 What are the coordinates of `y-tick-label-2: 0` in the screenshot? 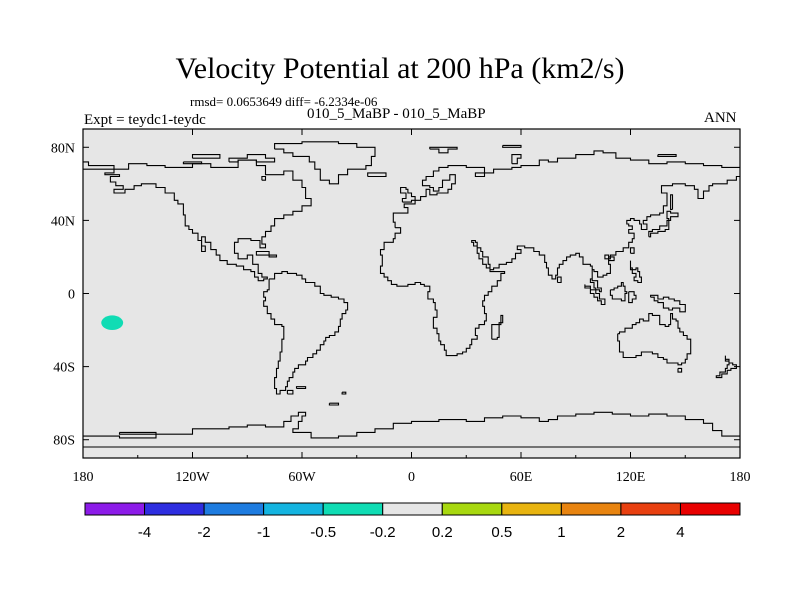 It's located at (71, 295).